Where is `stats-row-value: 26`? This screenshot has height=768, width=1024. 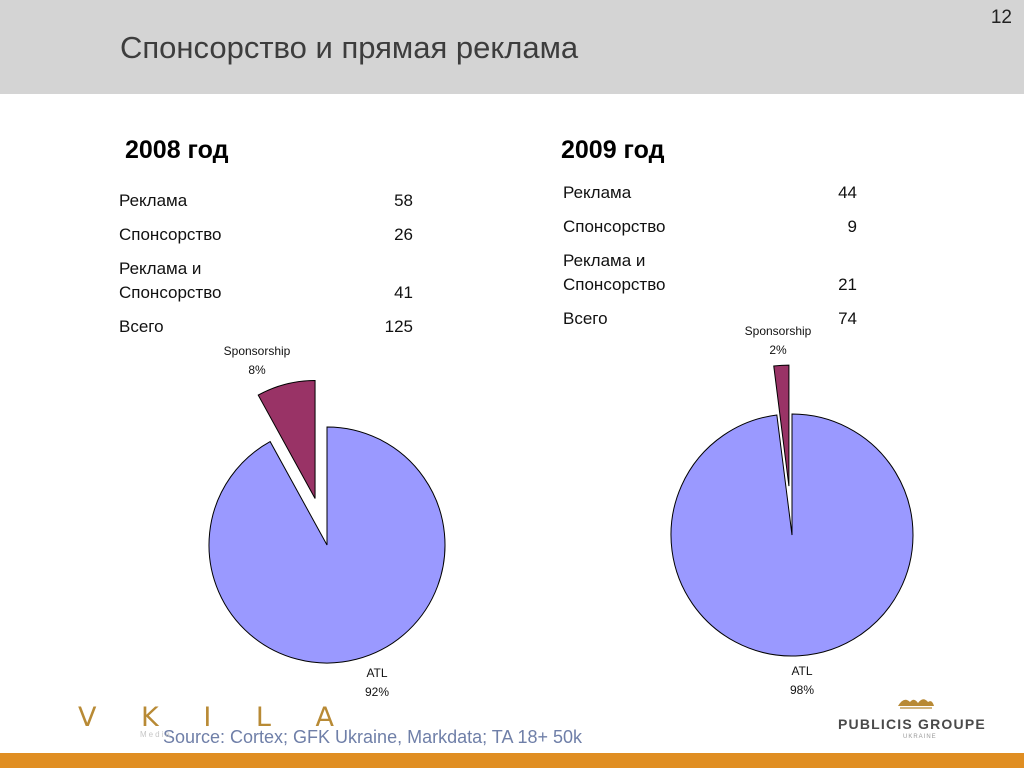 stats-row-value: 26 is located at coordinates (403, 234).